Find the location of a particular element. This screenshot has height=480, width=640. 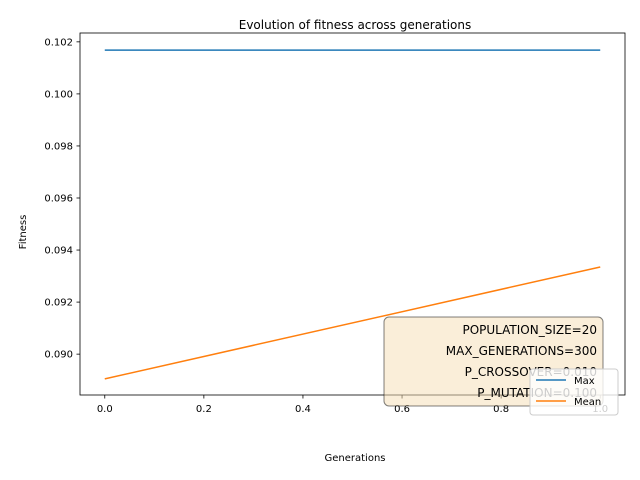

legend-label-mean: Mean is located at coordinates (587, 402).